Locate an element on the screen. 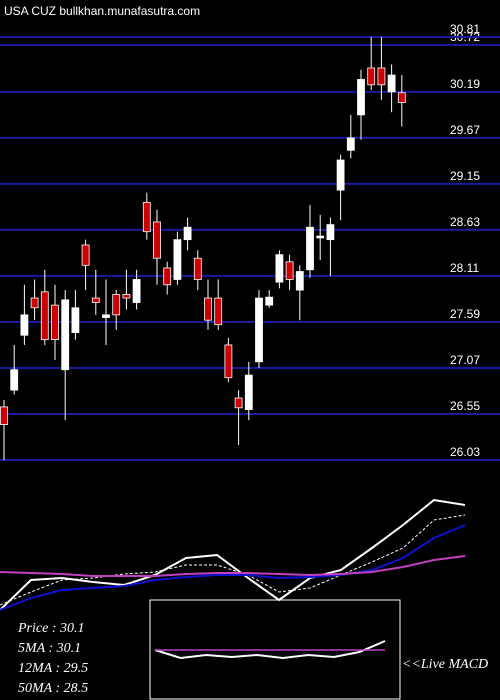 This screenshot has height=700, width=500. y-tick-label: 30.81 is located at coordinates (465, 29).